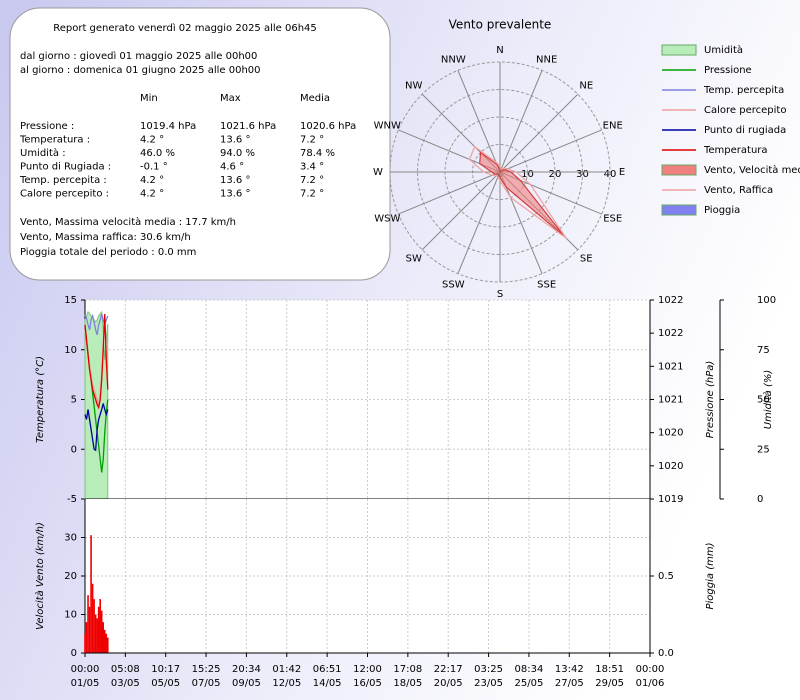  Describe the element at coordinates (40, 576) in the screenshot. I see `y-axis-label: Velocità Vento (km/h)` at that location.